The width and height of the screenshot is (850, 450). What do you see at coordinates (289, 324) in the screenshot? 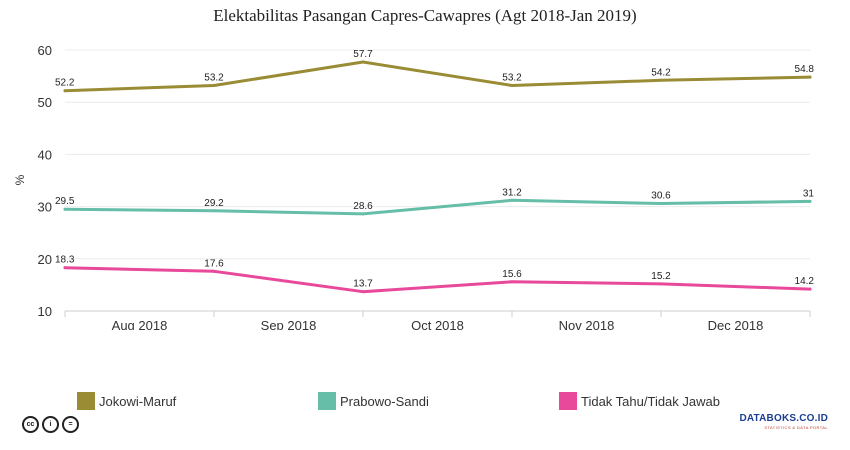
I see `x-tick-label: Sep 2018` at bounding box center [289, 324].